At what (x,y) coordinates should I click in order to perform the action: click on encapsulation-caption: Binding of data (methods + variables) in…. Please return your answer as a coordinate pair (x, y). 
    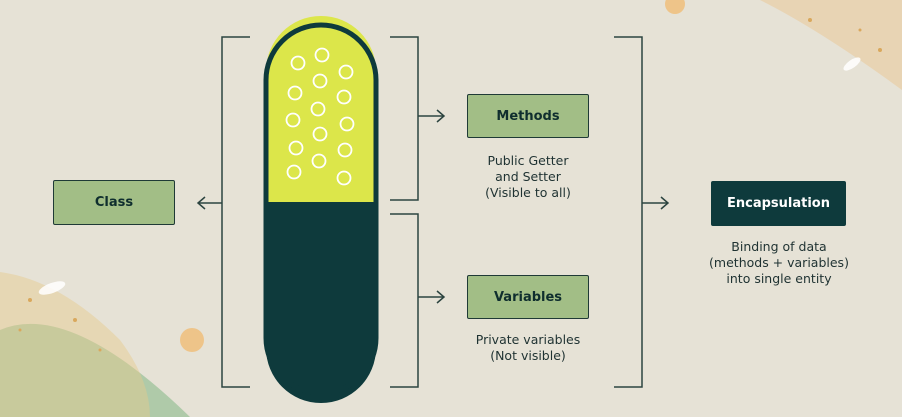
    Looking at the image, I should click on (779, 262).